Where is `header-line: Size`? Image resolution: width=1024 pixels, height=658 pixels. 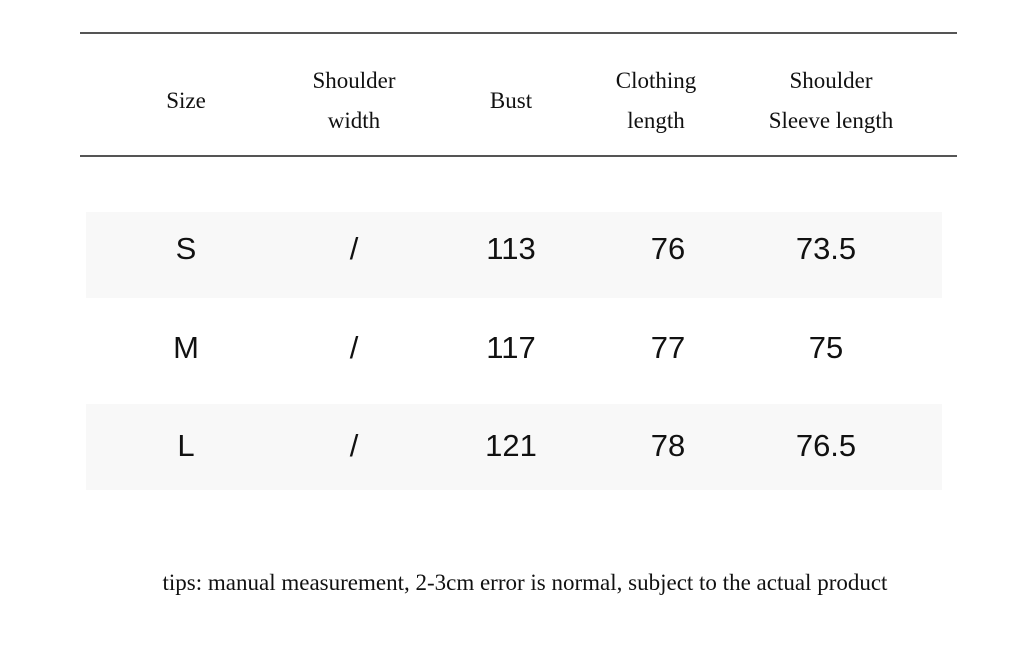 header-line: Size is located at coordinates (186, 100).